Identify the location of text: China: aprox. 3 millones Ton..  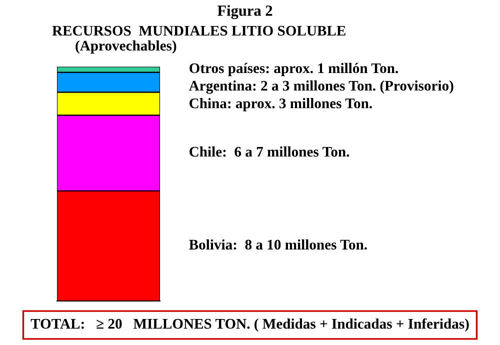
(281, 105).